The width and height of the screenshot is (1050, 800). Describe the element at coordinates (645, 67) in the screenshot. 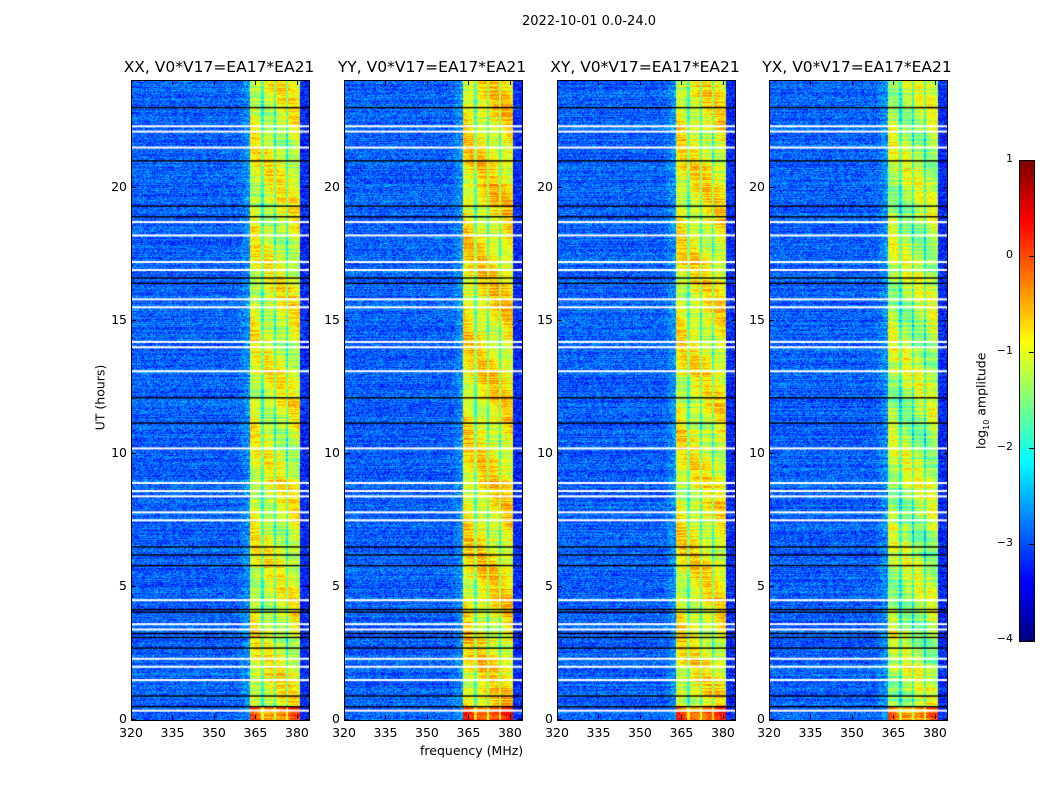

I see `panel-title: XY, V0*V17=EA17*EA21` at that location.